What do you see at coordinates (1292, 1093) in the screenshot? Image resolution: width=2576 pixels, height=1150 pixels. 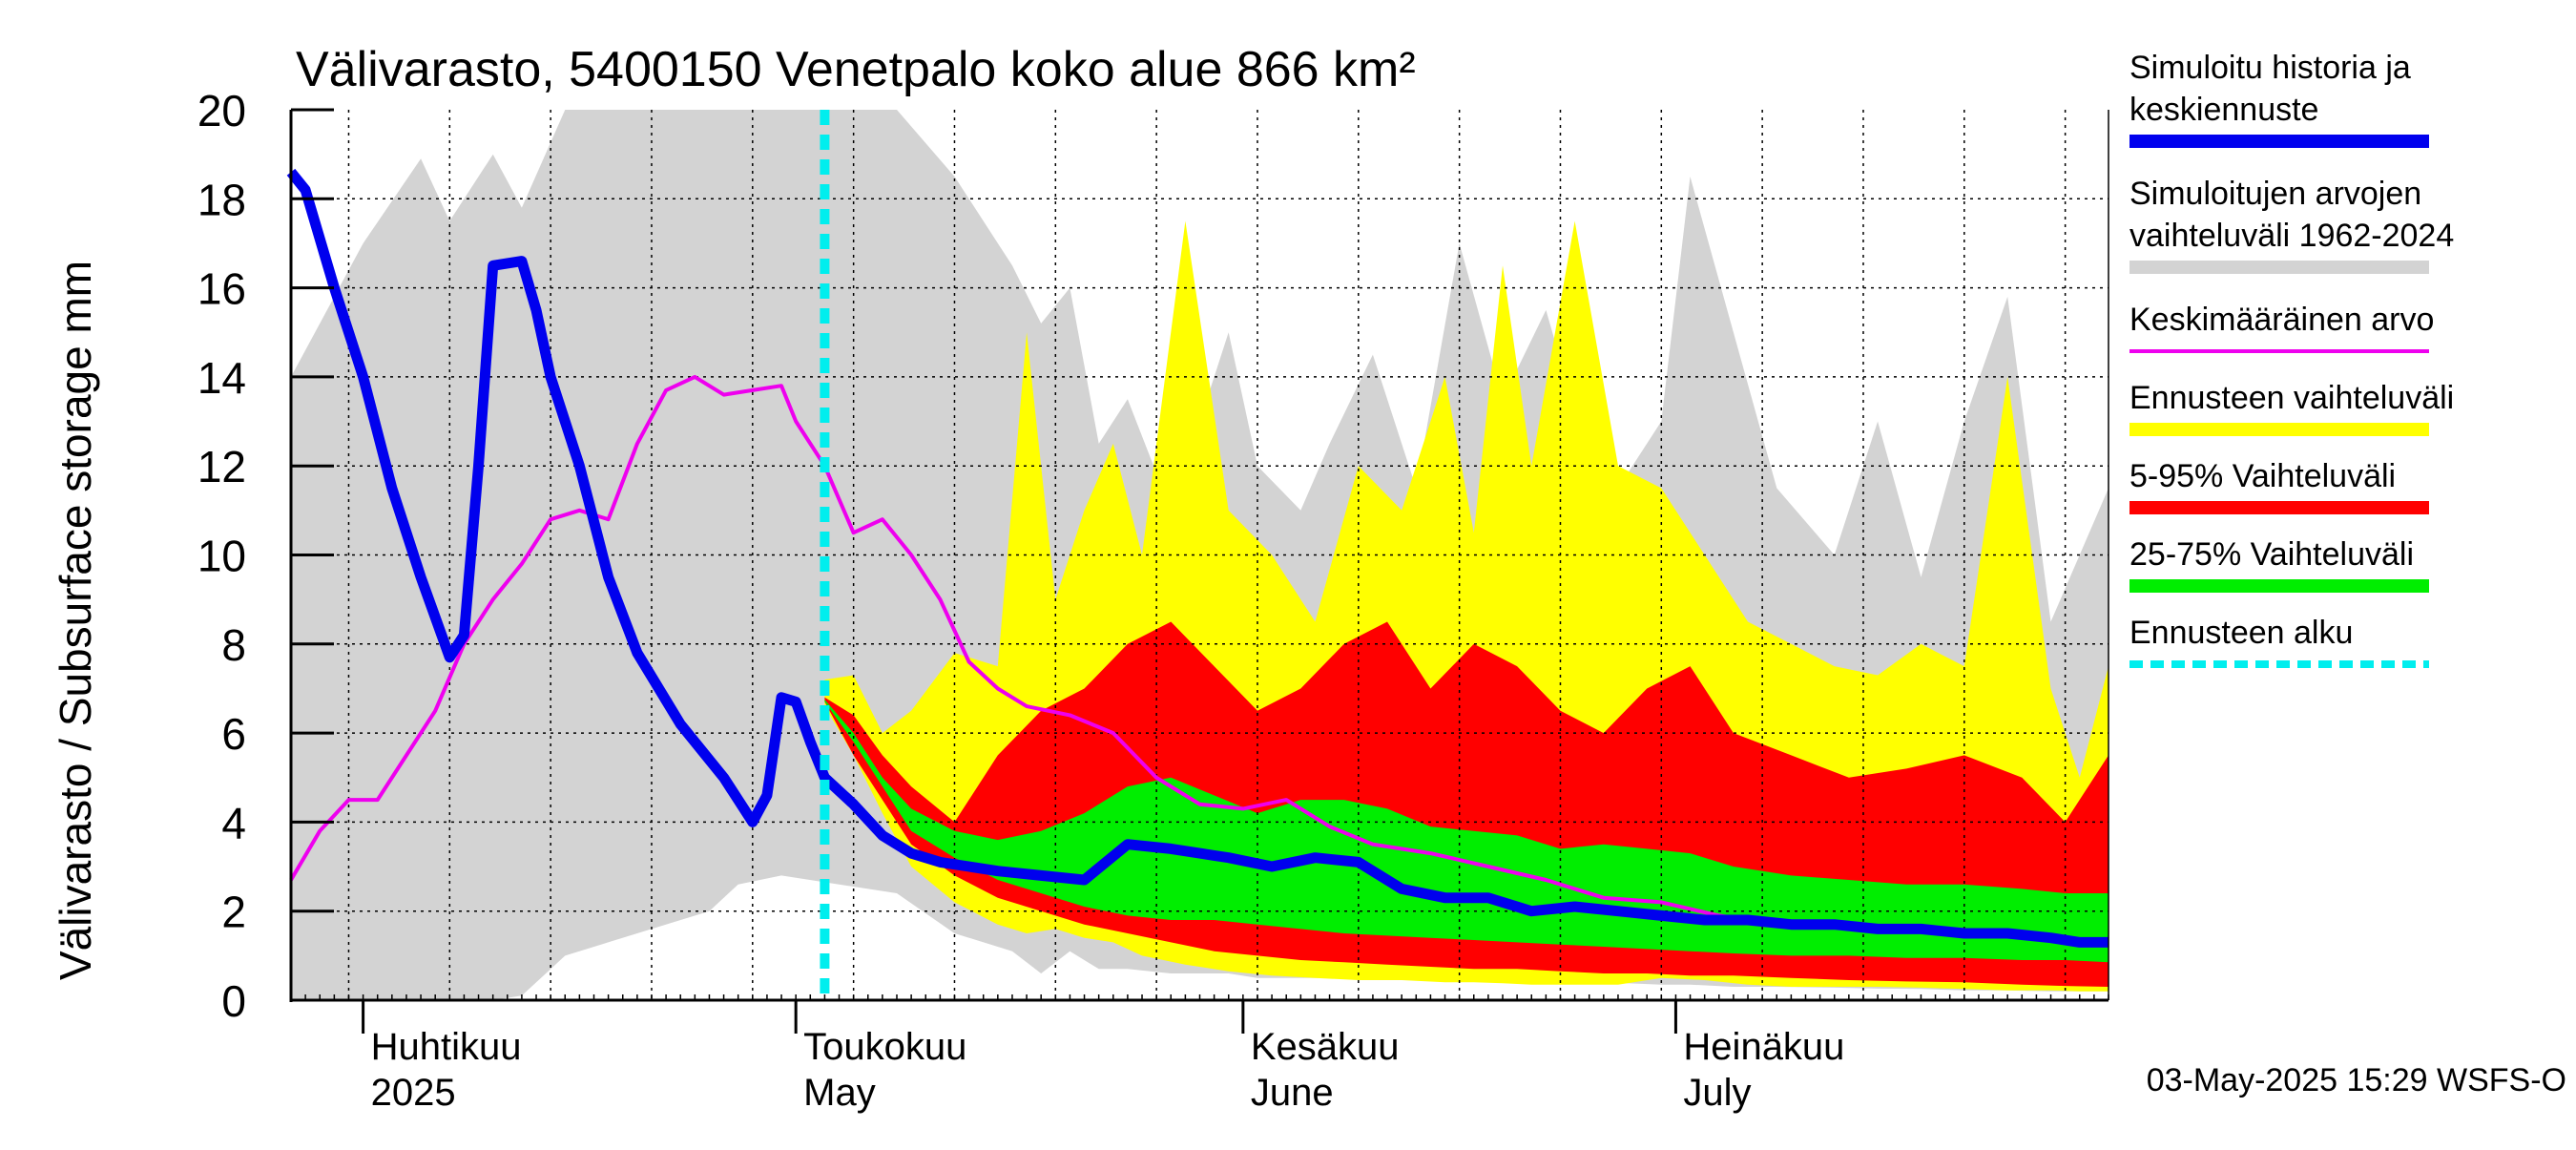 I see `x-month-sublabel: June` at bounding box center [1292, 1093].